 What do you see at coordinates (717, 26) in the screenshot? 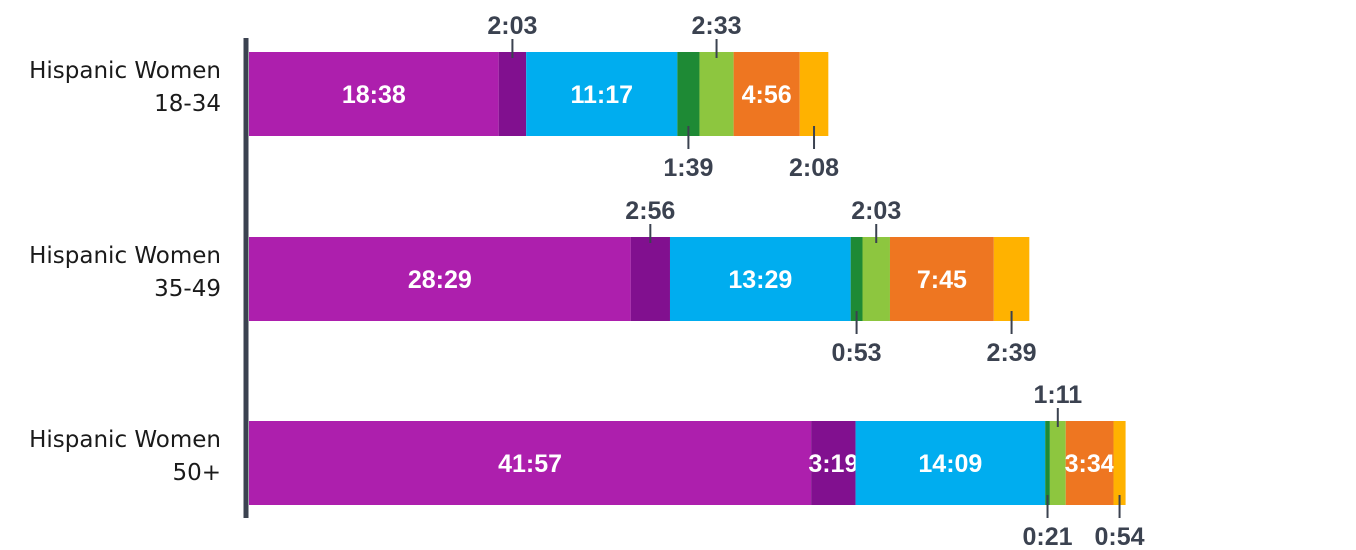
I see `data-label: 2:33` at bounding box center [717, 26].